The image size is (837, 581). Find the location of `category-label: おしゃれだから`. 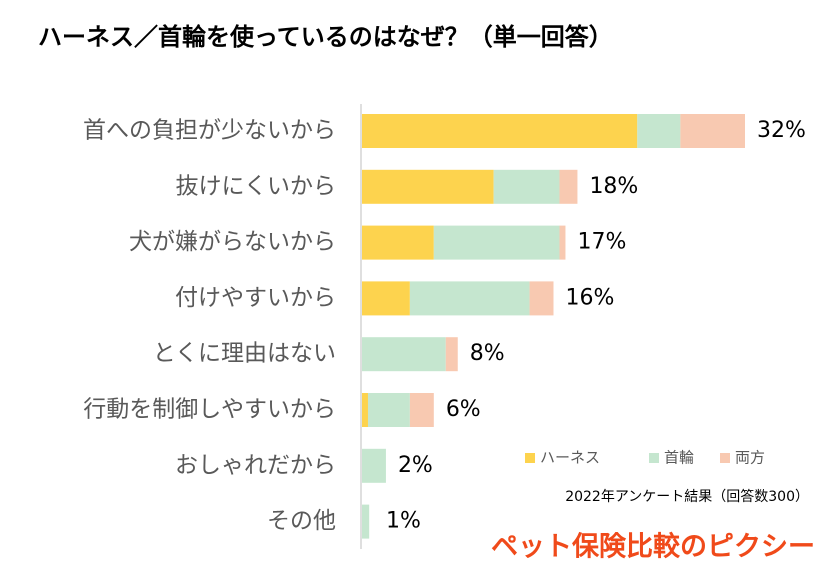

category-label: おしゃれだから is located at coordinates (255, 465).